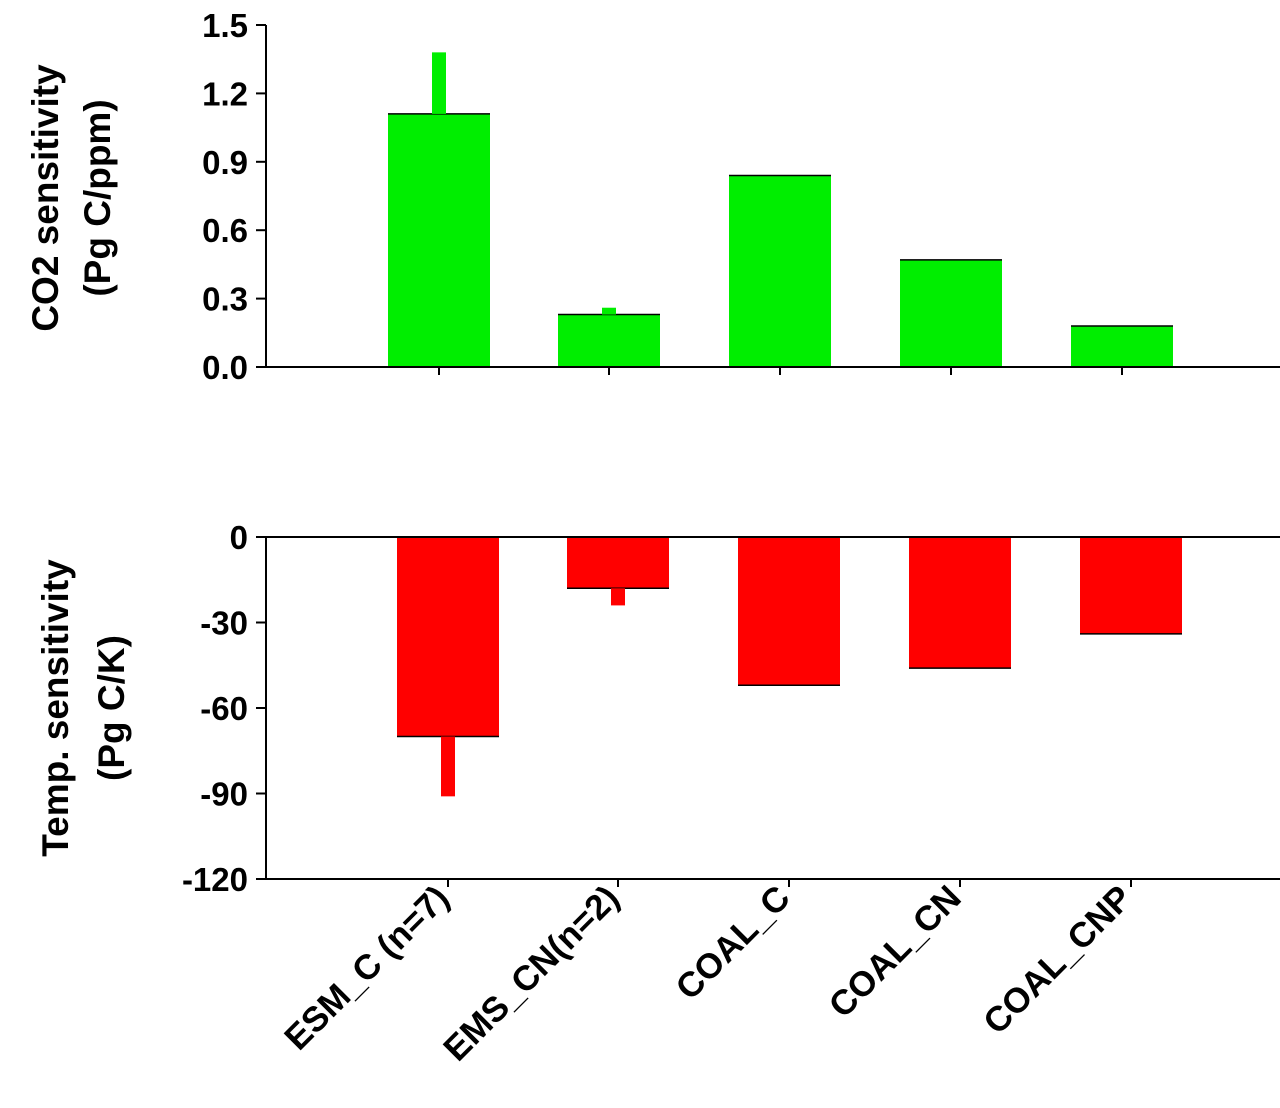 The width and height of the screenshot is (1280, 1108). I want to click on category-label: COAL_C, so click(732, 942).